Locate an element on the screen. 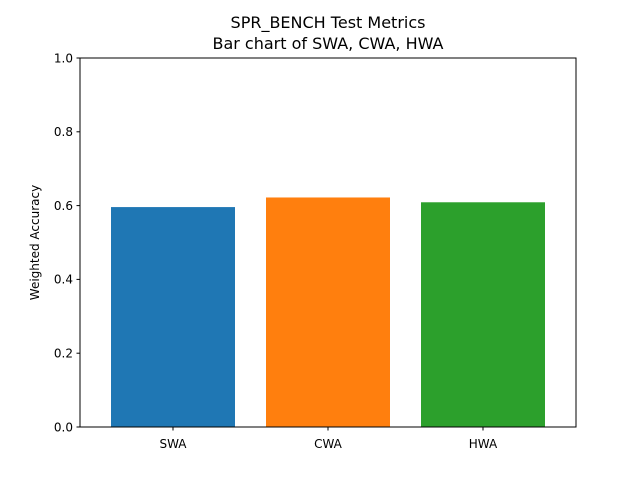 The height and width of the screenshot is (480, 640). bar-cwa is located at coordinates (328, 312).